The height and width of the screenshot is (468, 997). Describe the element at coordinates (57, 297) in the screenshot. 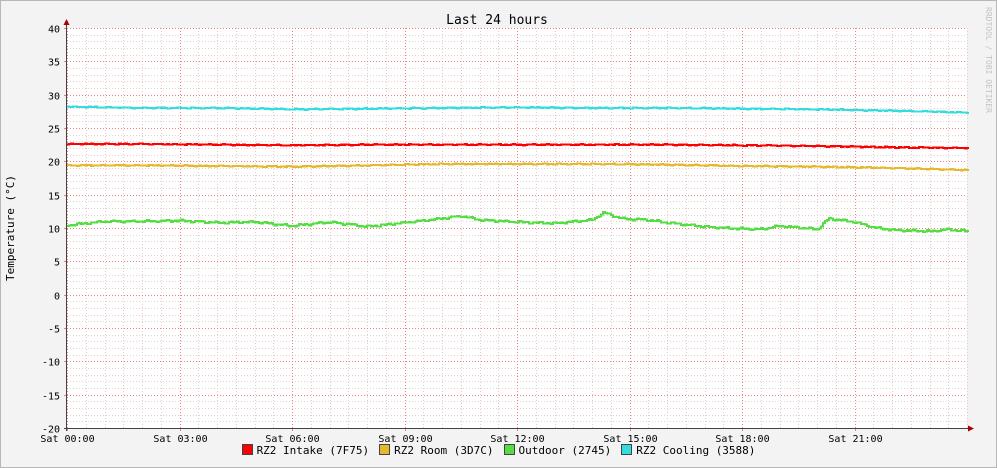

I see `y-tick-label: 0` at that location.